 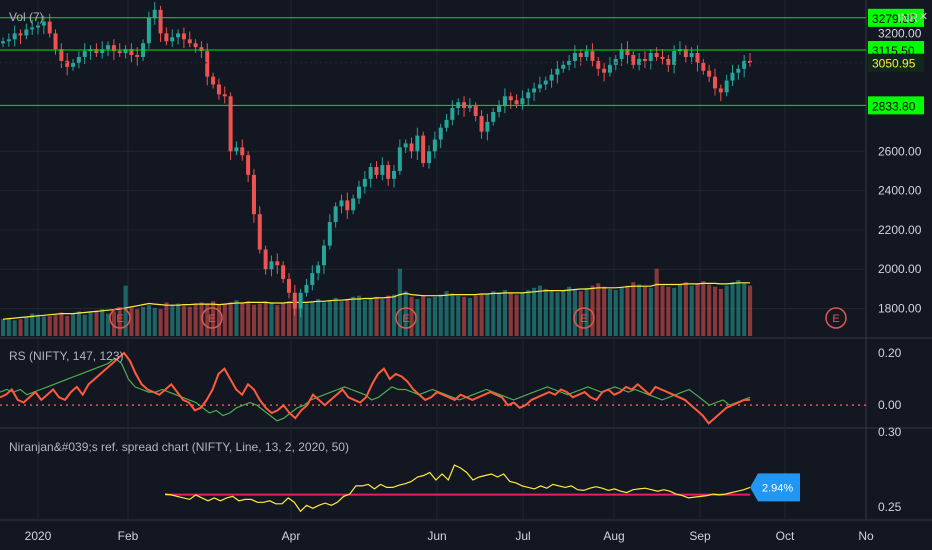 What do you see at coordinates (291, 536) in the screenshot?
I see `time-tick-label: Apr` at bounding box center [291, 536].